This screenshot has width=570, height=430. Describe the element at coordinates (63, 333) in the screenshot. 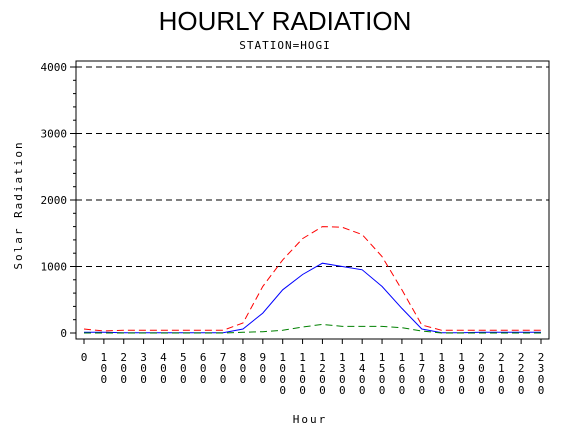

I see `y-tick-label: 0` at that location.